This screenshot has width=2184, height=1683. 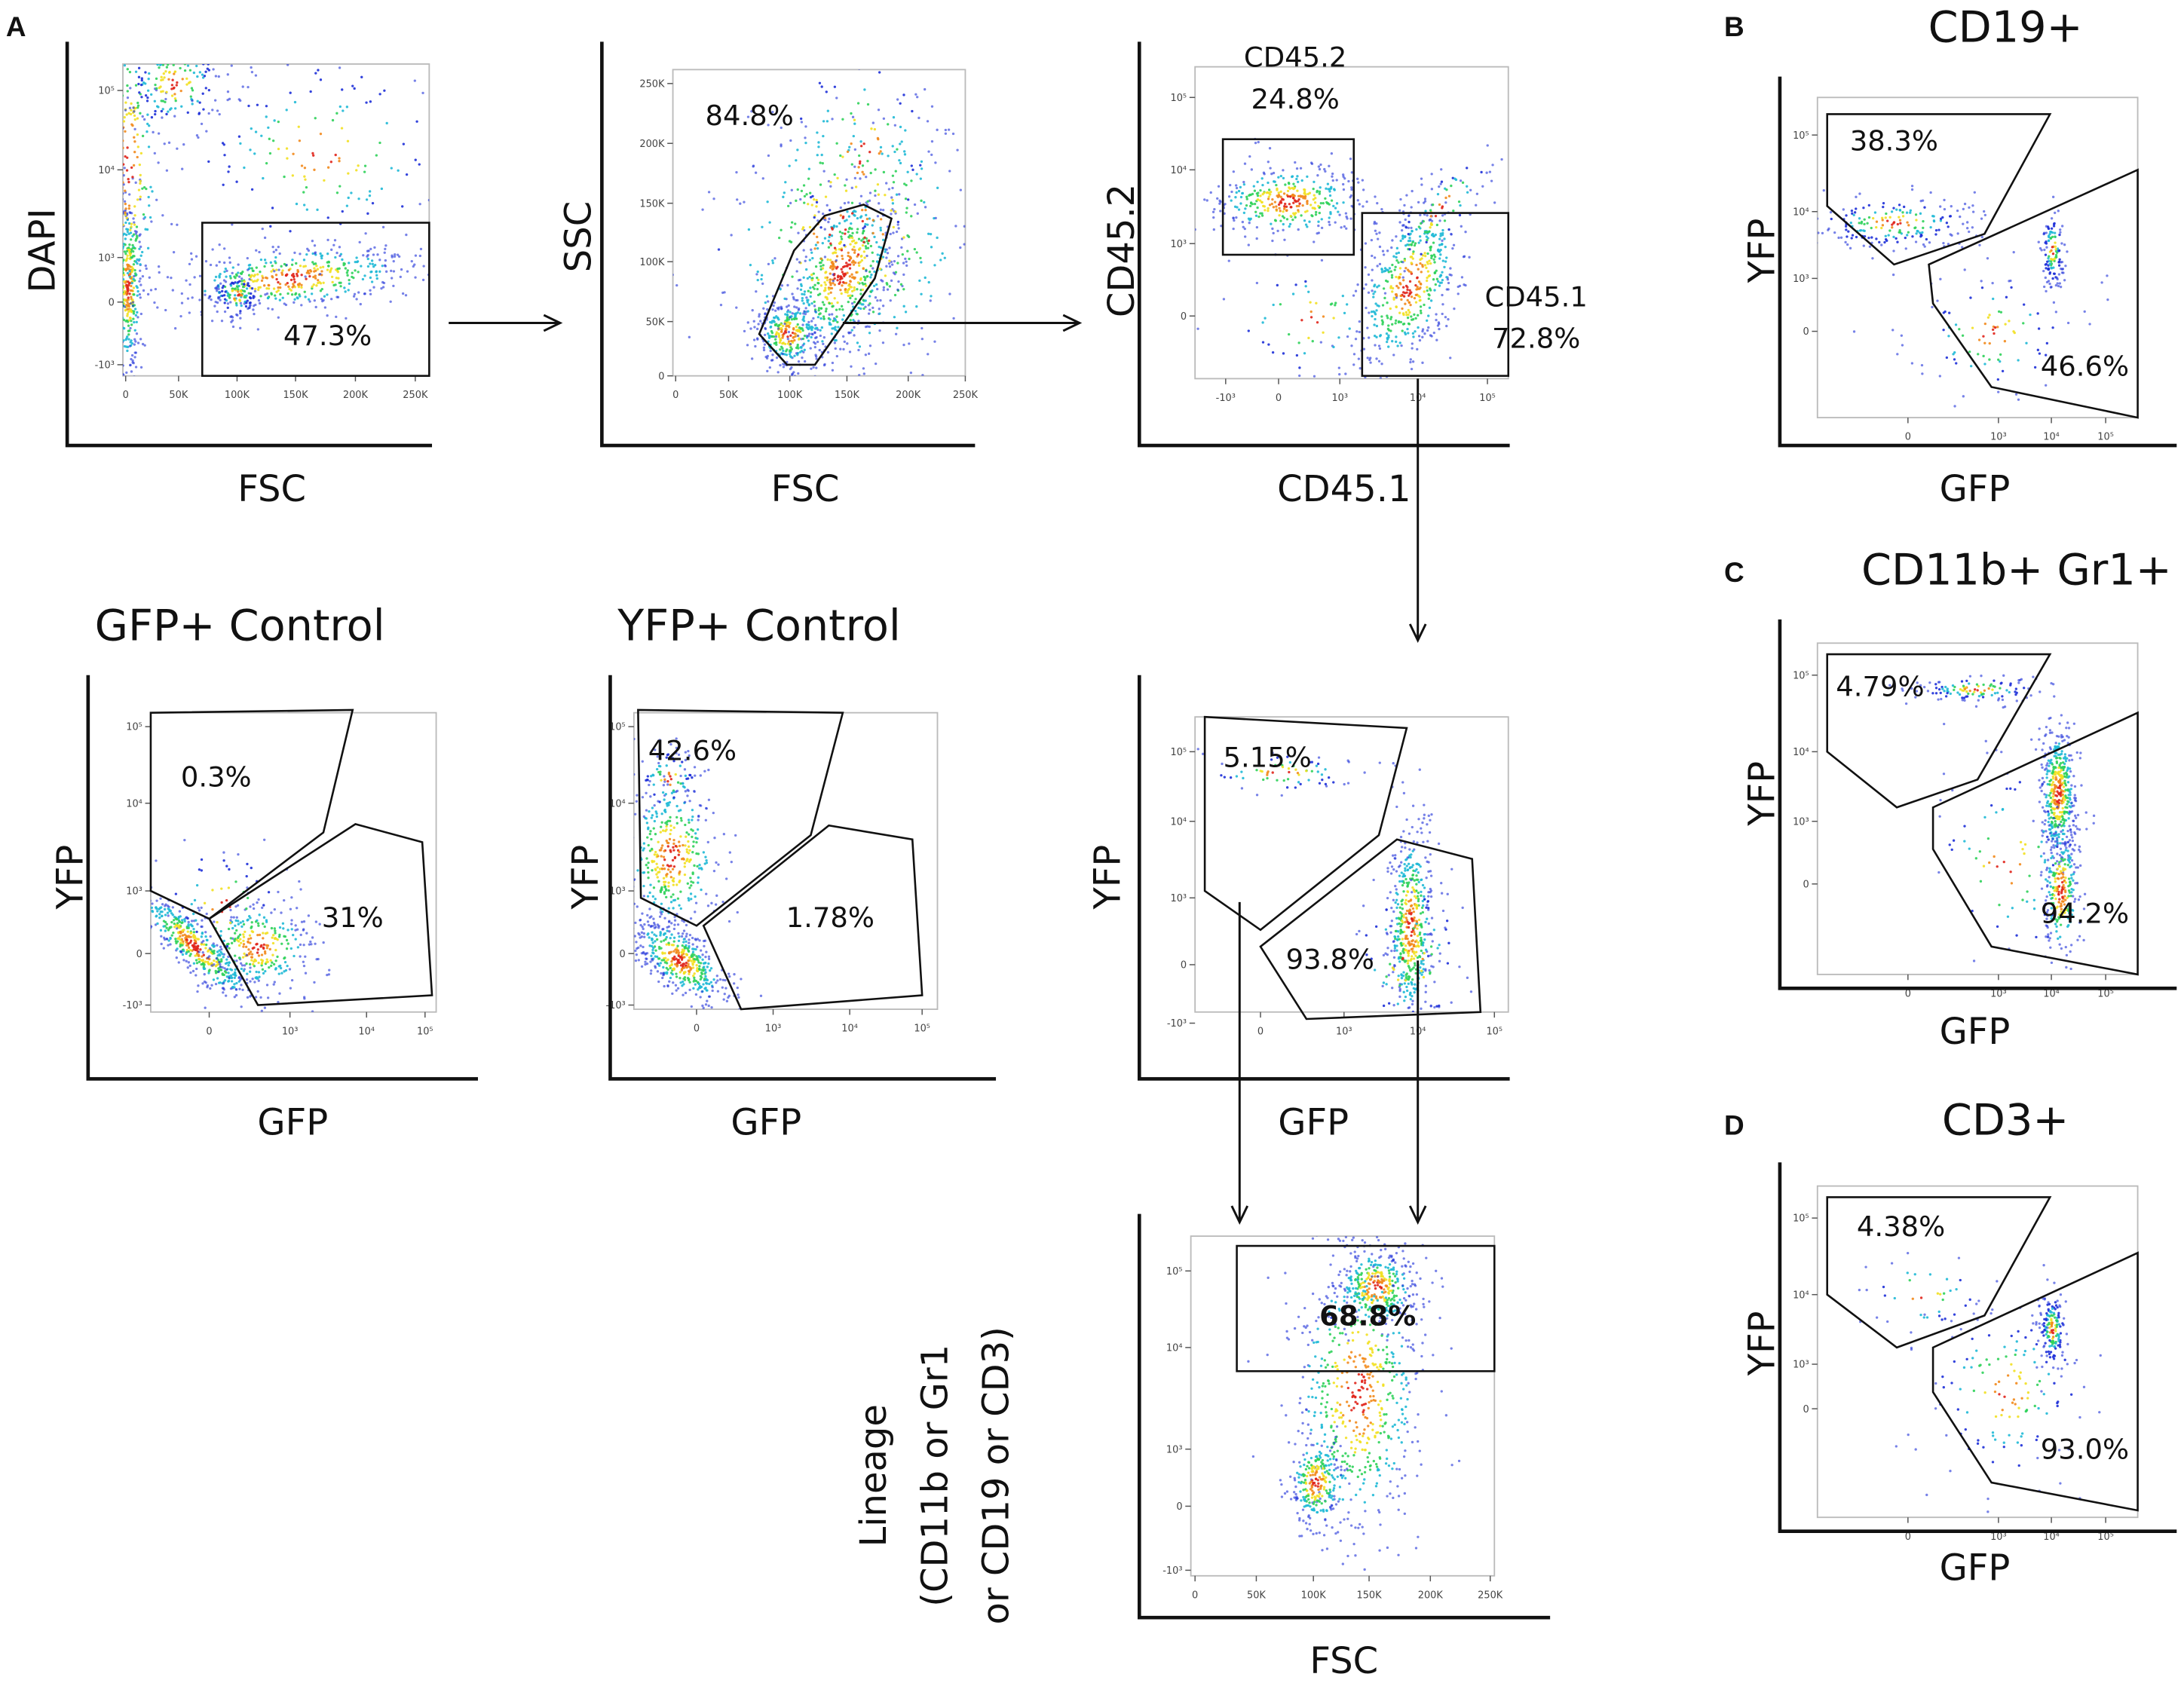 I want to click on y-tick-label: 250K, so click(x=652, y=84).